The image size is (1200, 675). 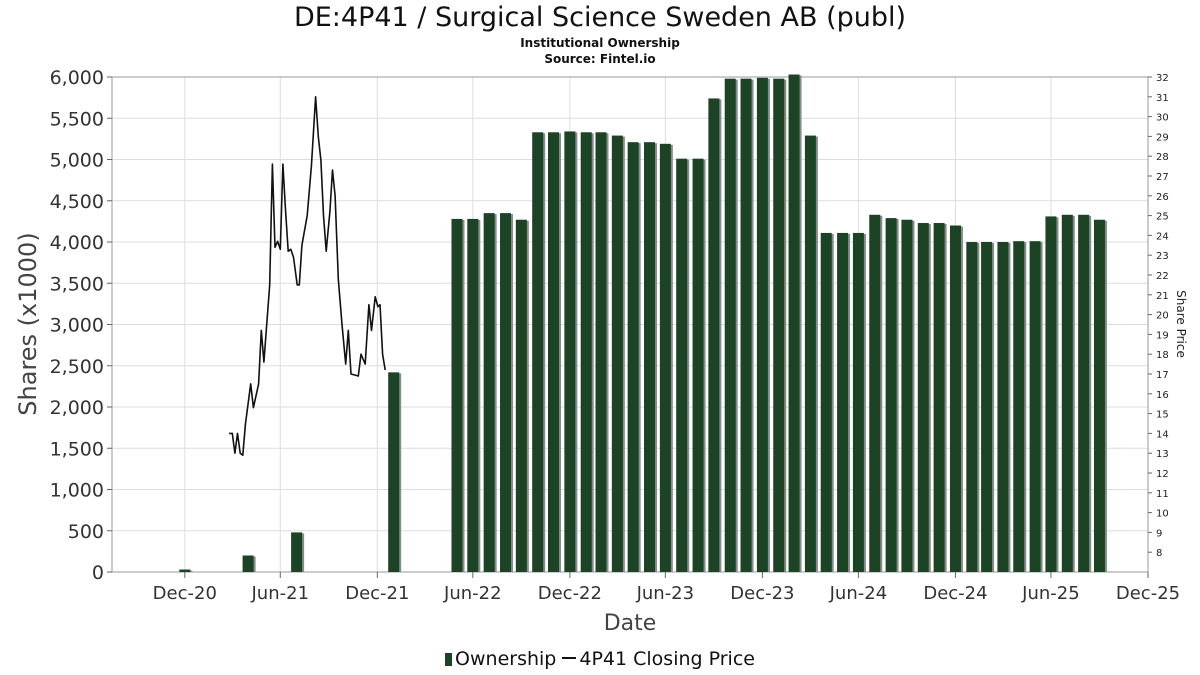 What do you see at coordinates (1162, 217) in the screenshot?
I see `y2-tick-label: 25` at bounding box center [1162, 217].